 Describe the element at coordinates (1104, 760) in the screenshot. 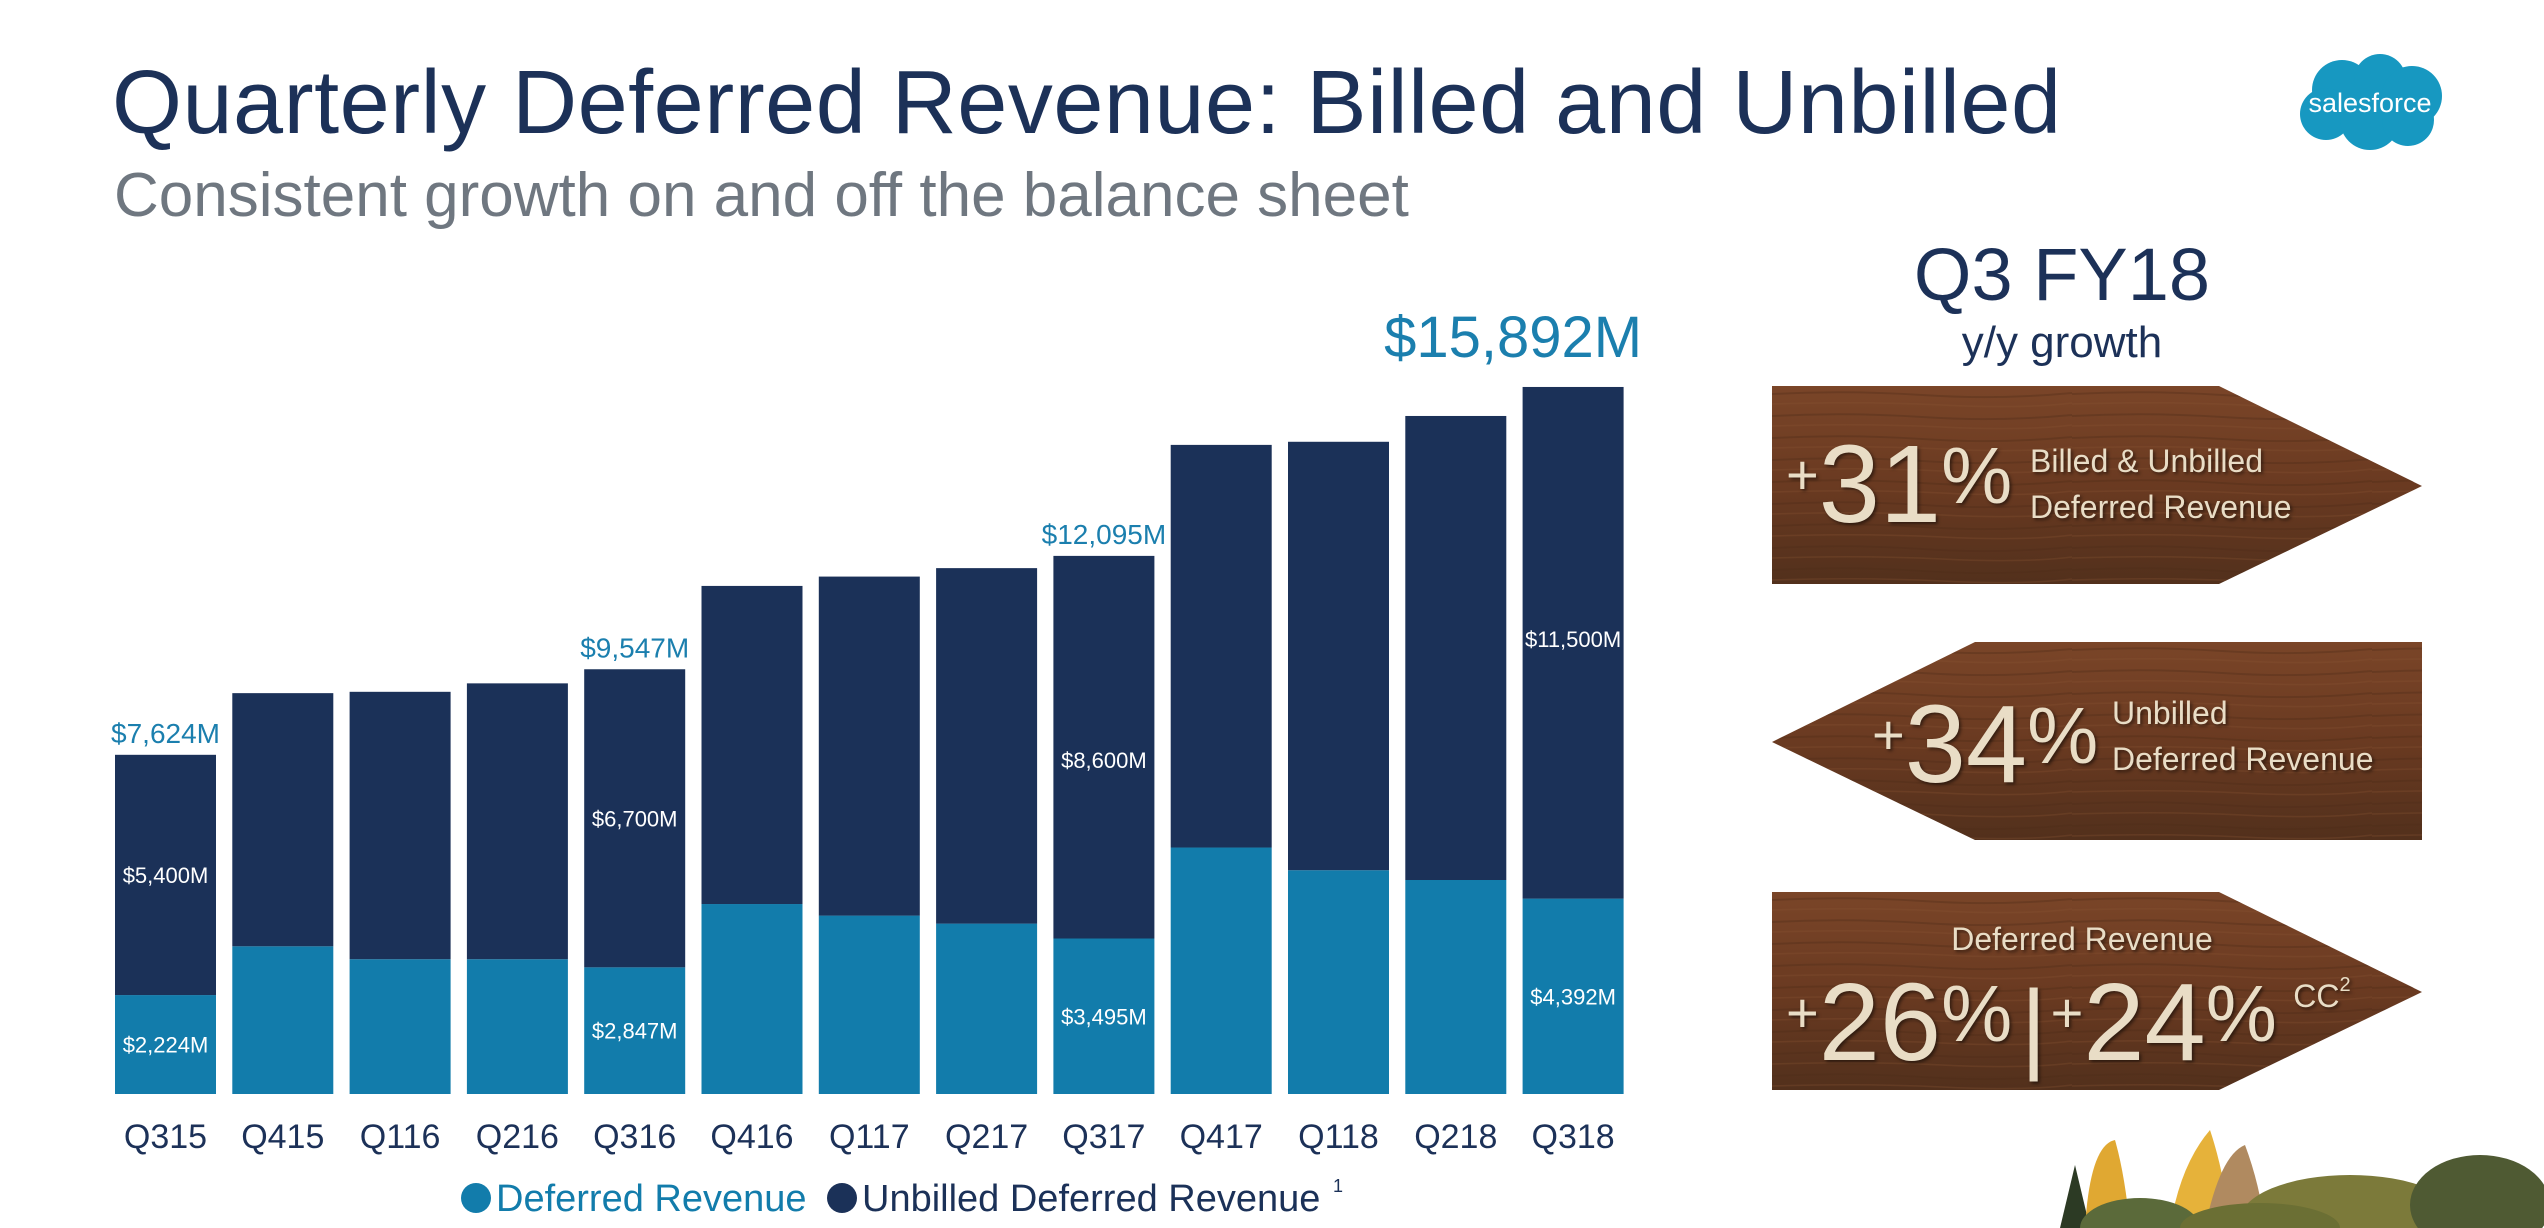

I see `data-label-unbilled: $8,600M` at that location.